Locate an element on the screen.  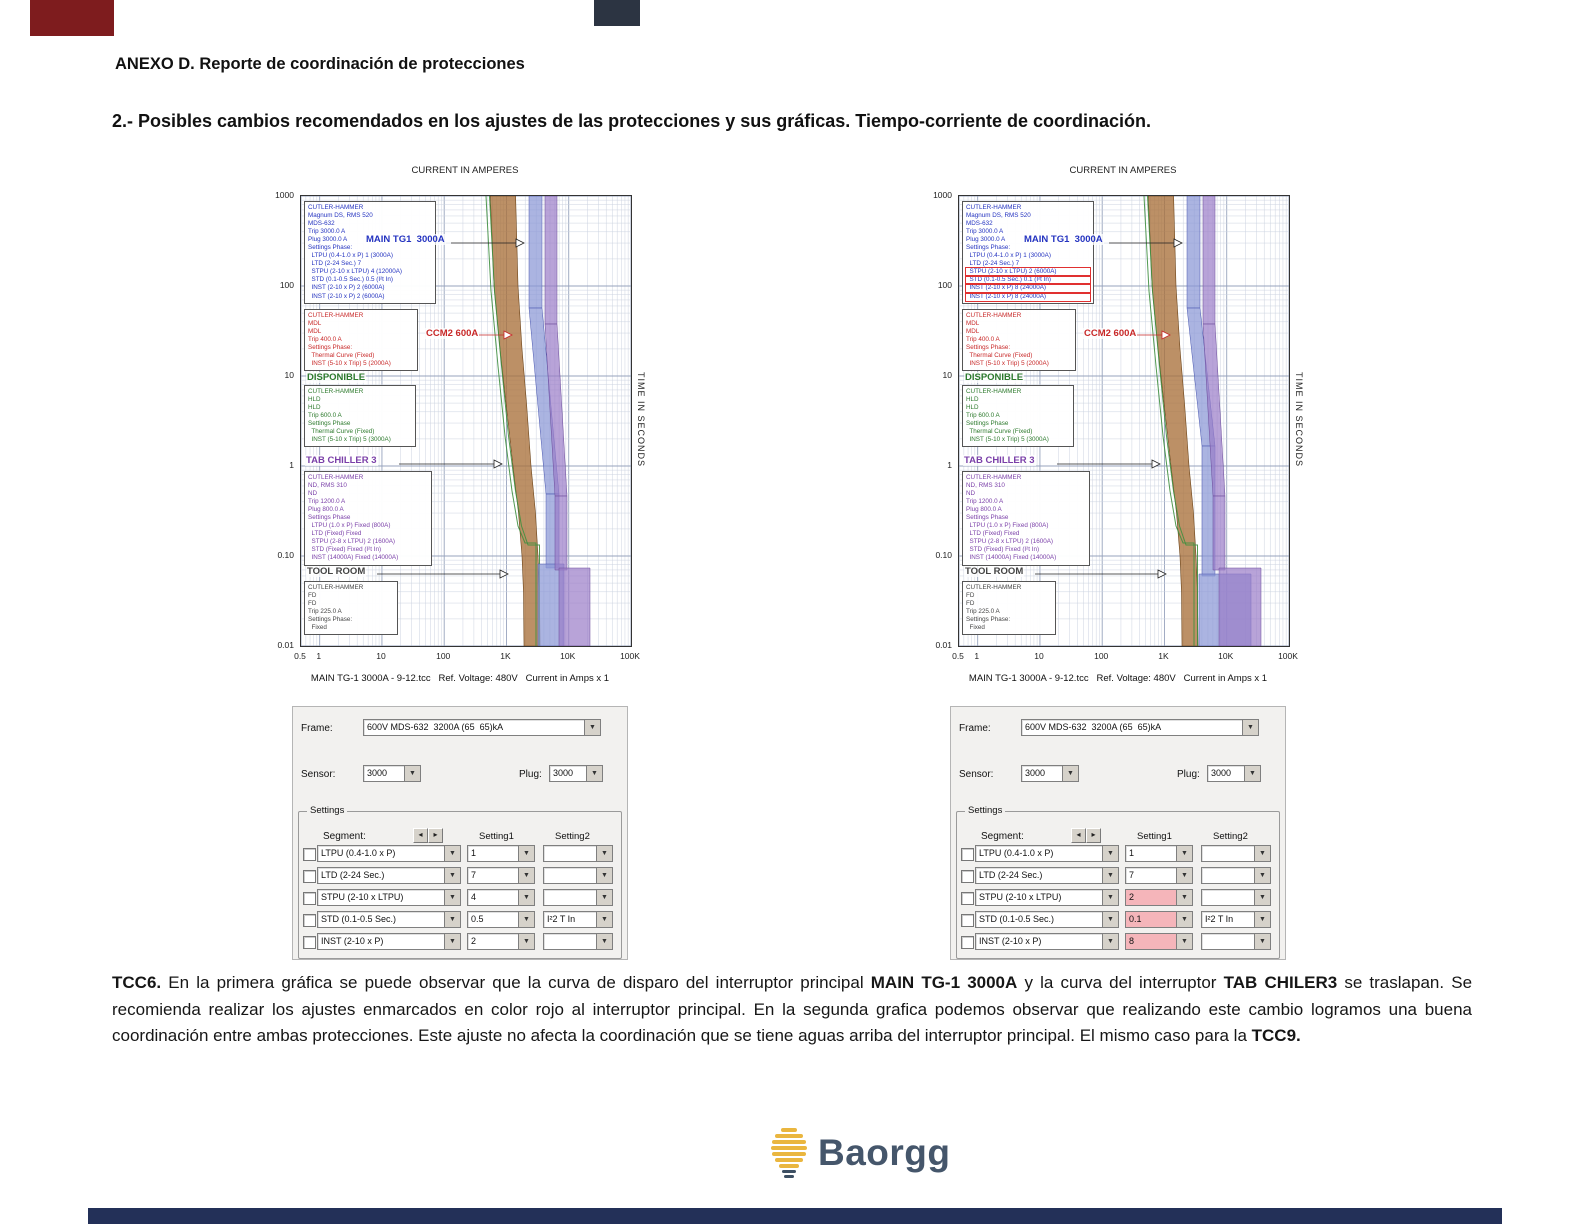
setting1-combo: 4 ▼ is located at coordinates (501, 897).